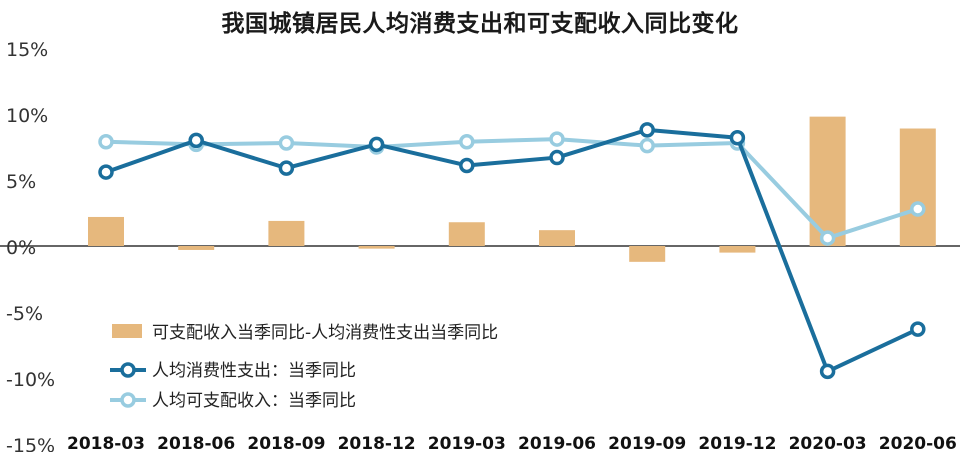 This screenshot has width=960, height=452. I want to click on y-tick-label: -15%, so click(30, 443).